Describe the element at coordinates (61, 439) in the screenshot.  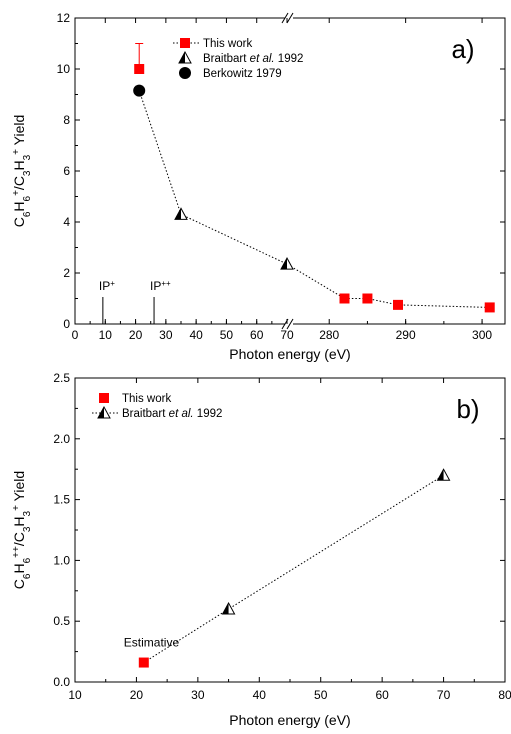
I see `y-tick-label: 2.0` at that location.